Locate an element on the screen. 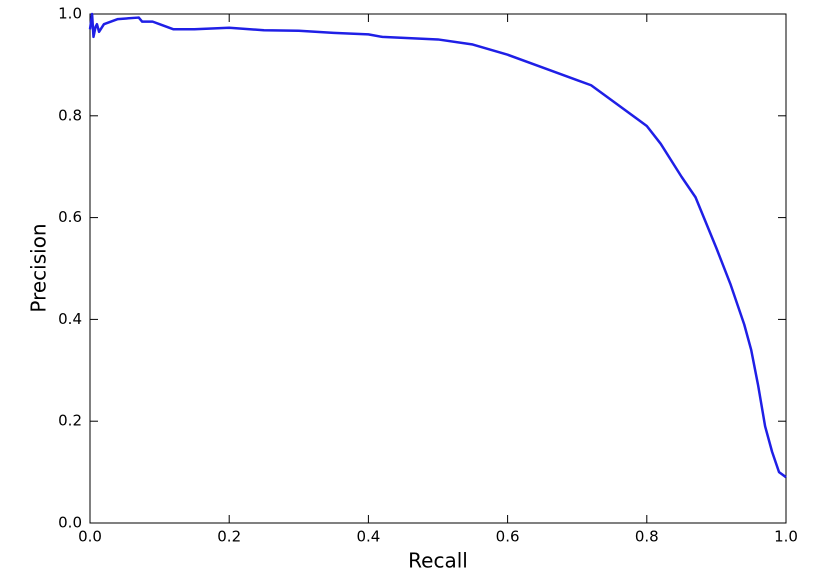 The image size is (834, 571). y-tick-label: 0.2 is located at coordinates (70, 421).